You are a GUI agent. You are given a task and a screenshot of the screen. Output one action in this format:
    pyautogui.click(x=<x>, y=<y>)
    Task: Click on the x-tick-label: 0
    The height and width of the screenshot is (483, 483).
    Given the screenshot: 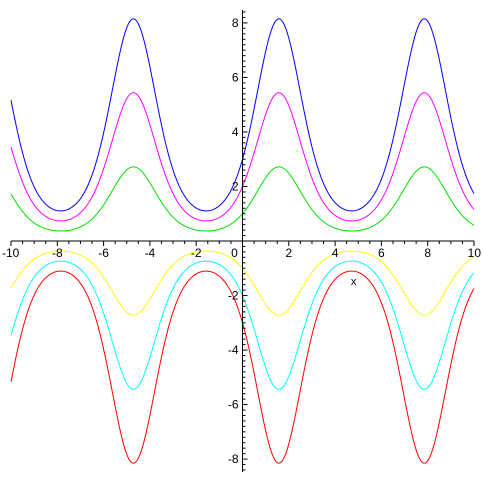 What is the action you would take?
    pyautogui.click(x=234, y=253)
    